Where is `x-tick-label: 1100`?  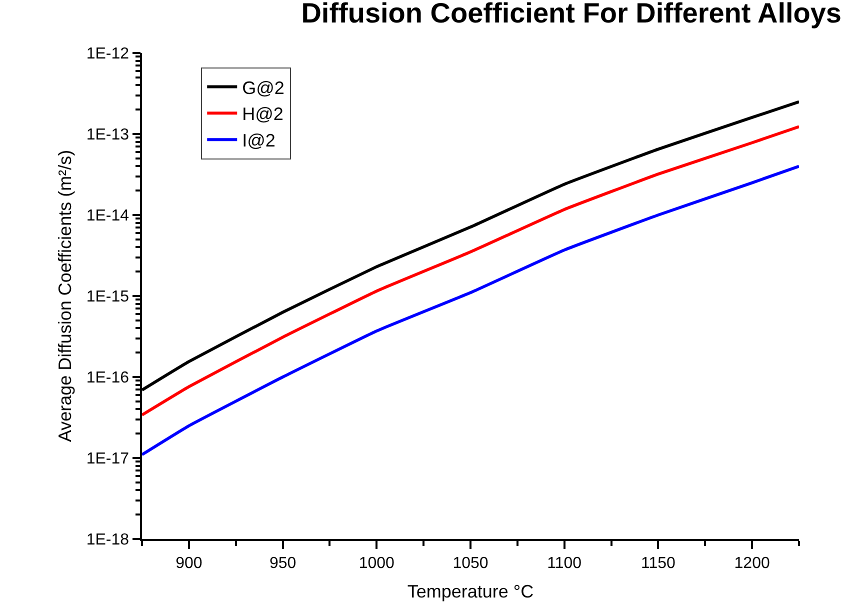
x-tick-label: 1100 is located at coordinates (564, 563).